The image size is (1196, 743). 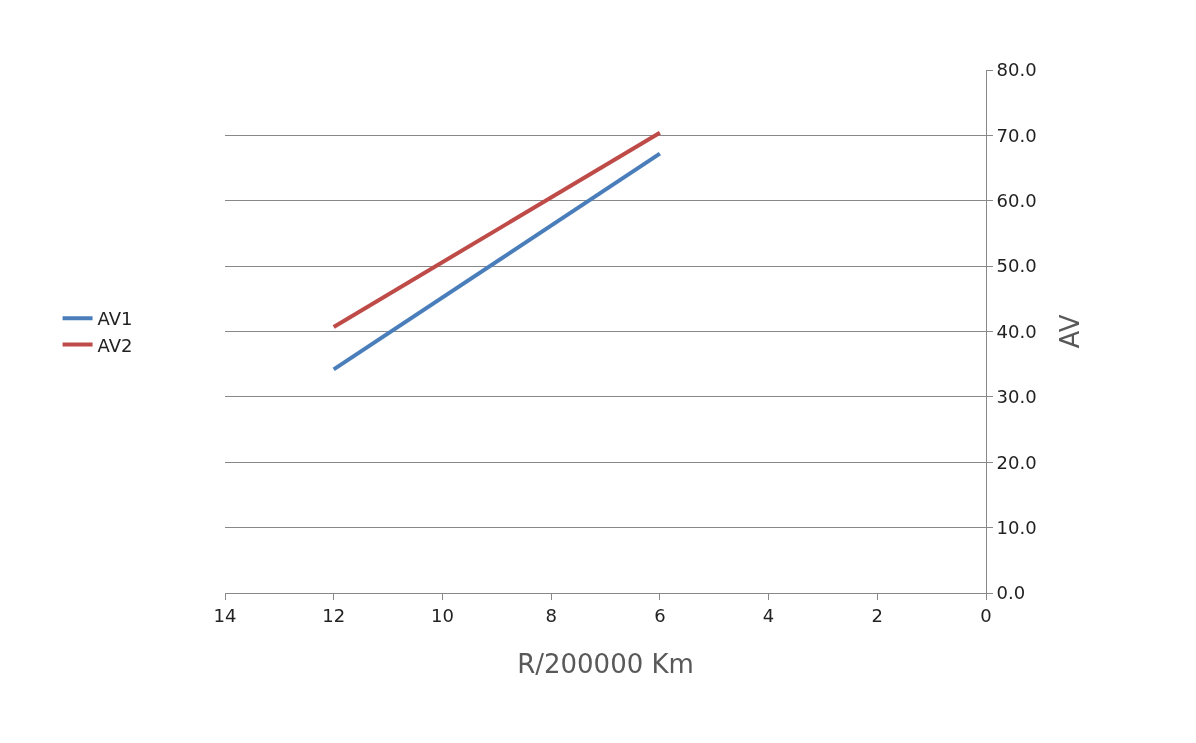 I want to click on legend-label: AV2, so click(x=115, y=345).